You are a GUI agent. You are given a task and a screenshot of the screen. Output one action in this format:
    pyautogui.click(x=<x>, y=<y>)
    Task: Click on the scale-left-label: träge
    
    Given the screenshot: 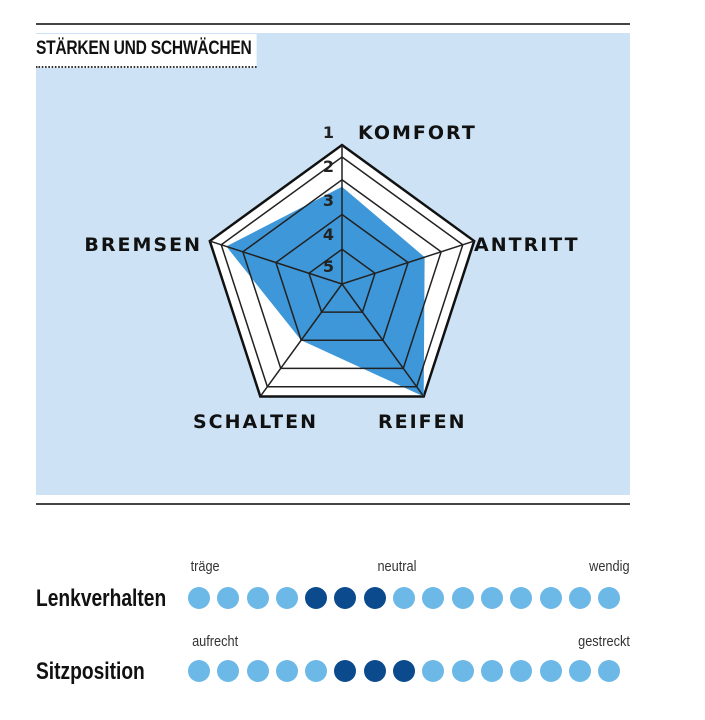 What is the action you would take?
    pyautogui.click(x=205, y=566)
    